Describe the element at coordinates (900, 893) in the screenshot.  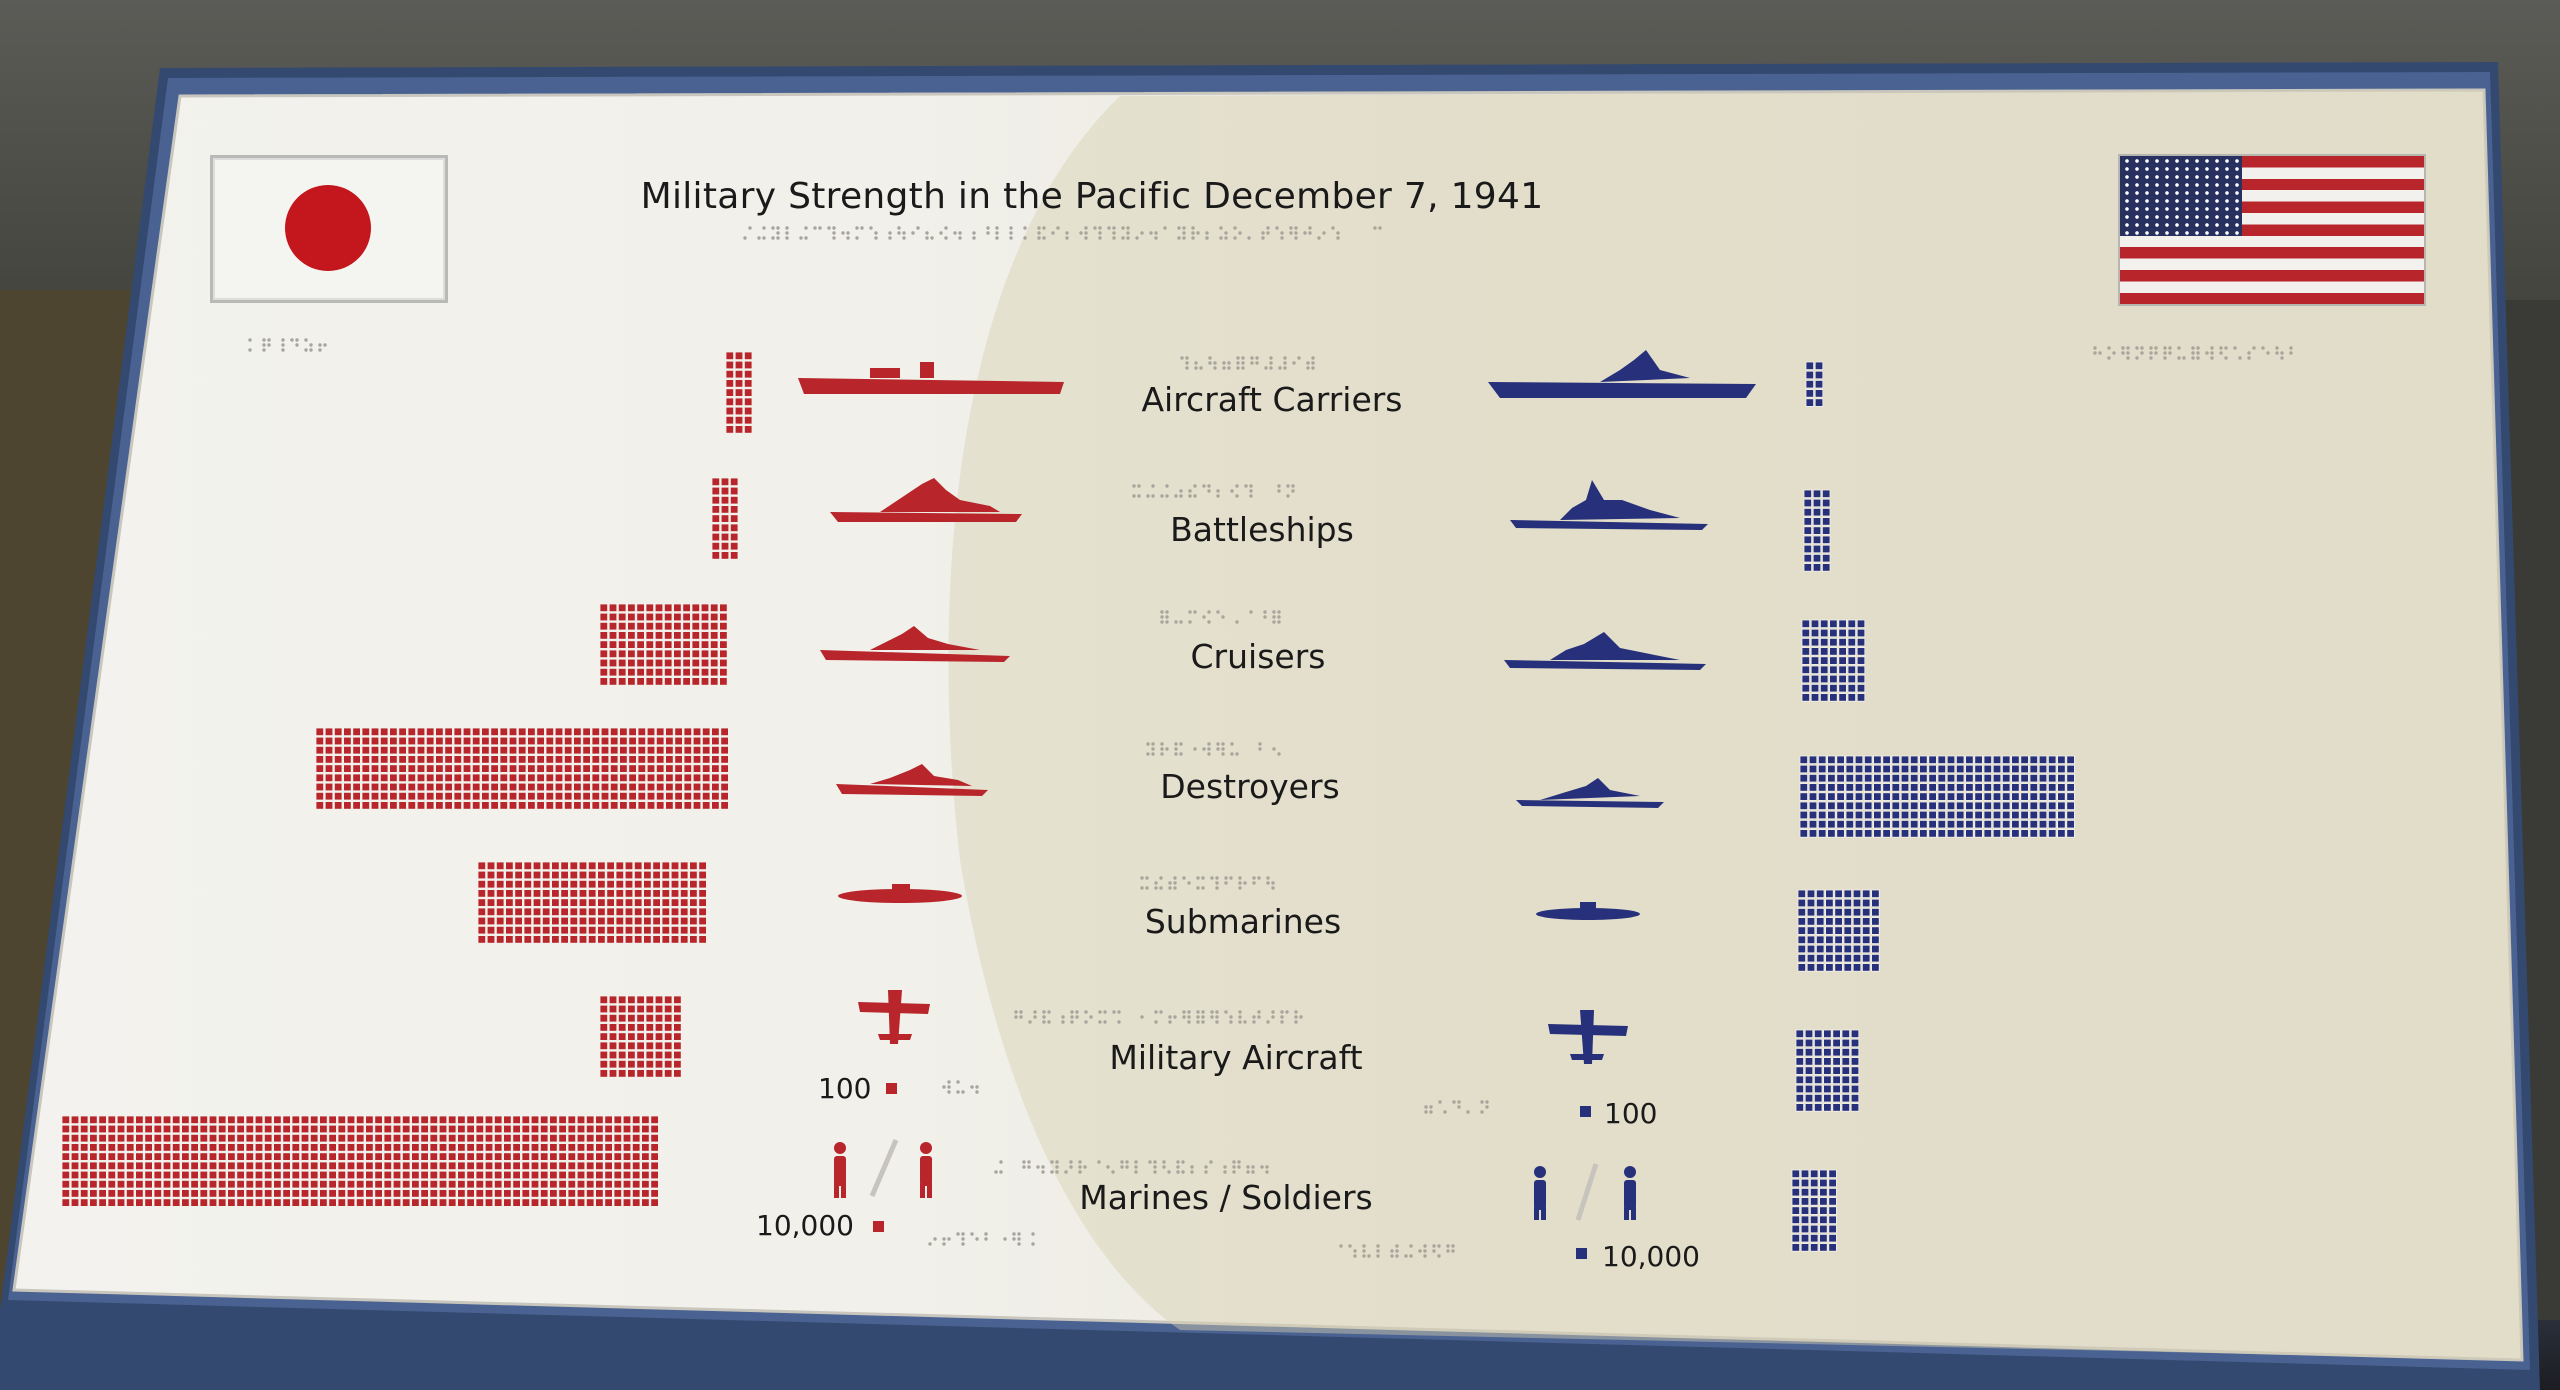
I see `submarine-icon-japan` at that location.